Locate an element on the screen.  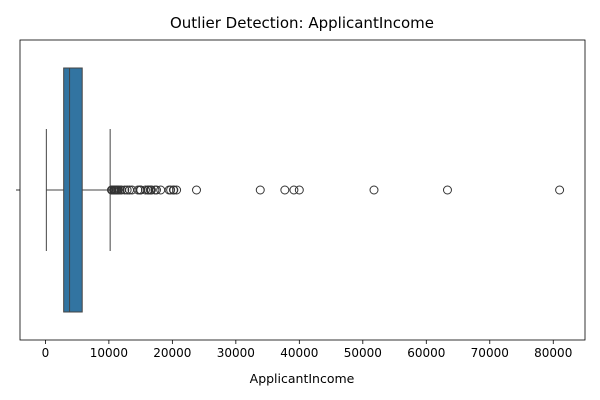
x-tick-label: 60000 is located at coordinates (426, 353).